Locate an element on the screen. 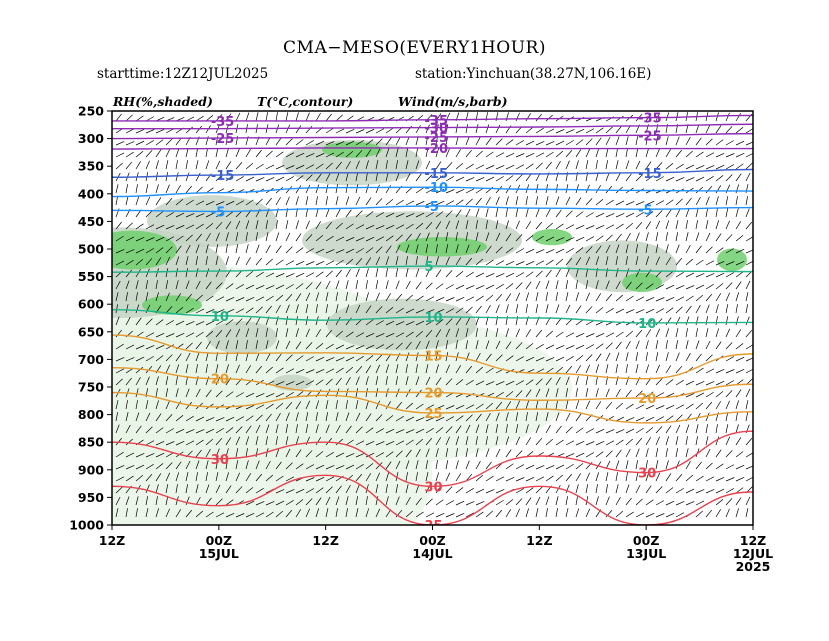 This screenshot has width=829, height=641. contour-label: 25 is located at coordinates (434, 414).